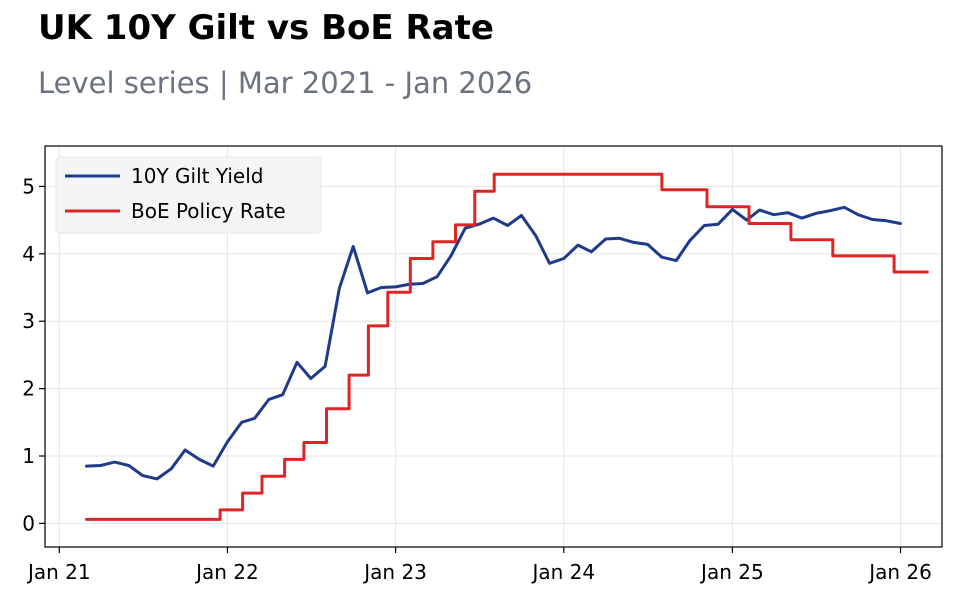 Image resolution: width=960 pixels, height=600 pixels. I want to click on legend-box, so click(188, 195).